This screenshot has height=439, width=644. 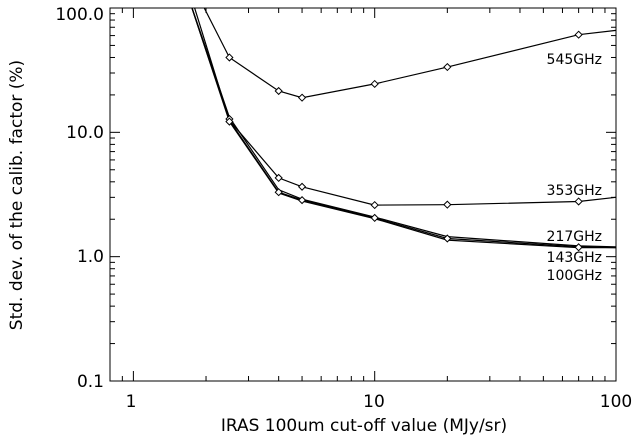 I want to click on x-tick-labels: 1 10 100, so click(x=379, y=402).